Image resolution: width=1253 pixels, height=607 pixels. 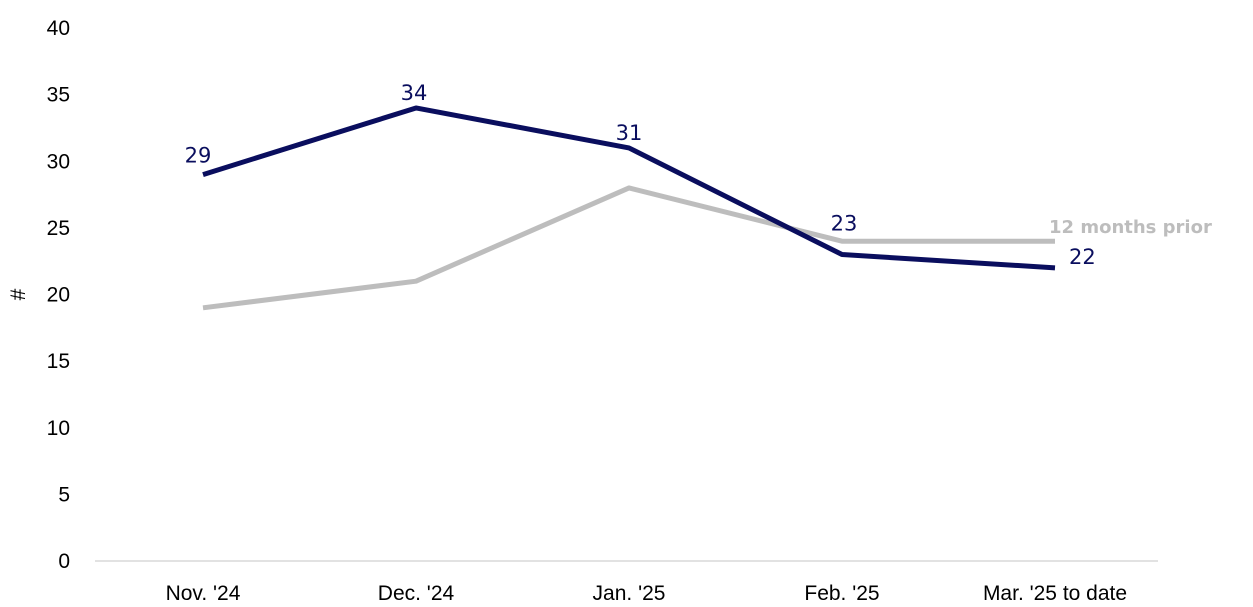 What do you see at coordinates (628, 248) in the screenshot?
I see `series-line-12-months-prior` at bounding box center [628, 248].